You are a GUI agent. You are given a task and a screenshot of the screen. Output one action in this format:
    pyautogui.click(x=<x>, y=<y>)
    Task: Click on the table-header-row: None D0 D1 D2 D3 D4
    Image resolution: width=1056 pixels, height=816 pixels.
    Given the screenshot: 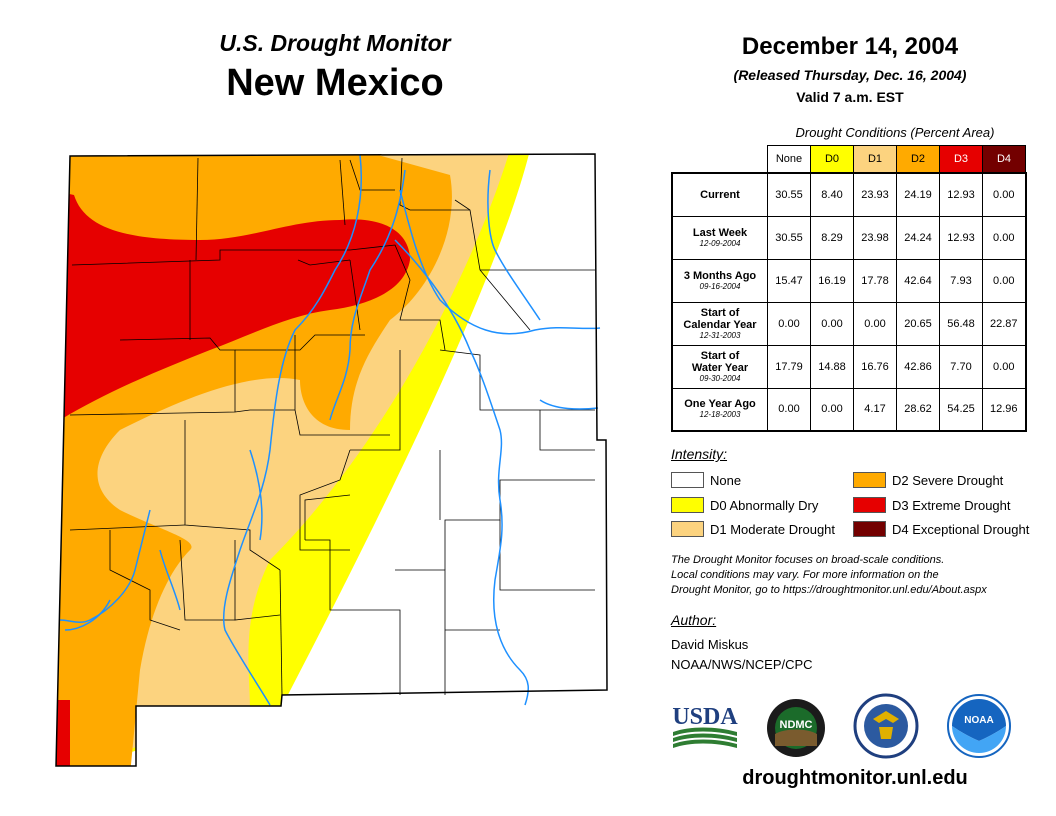 What is the action you would take?
    pyautogui.click(x=849, y=159)
    